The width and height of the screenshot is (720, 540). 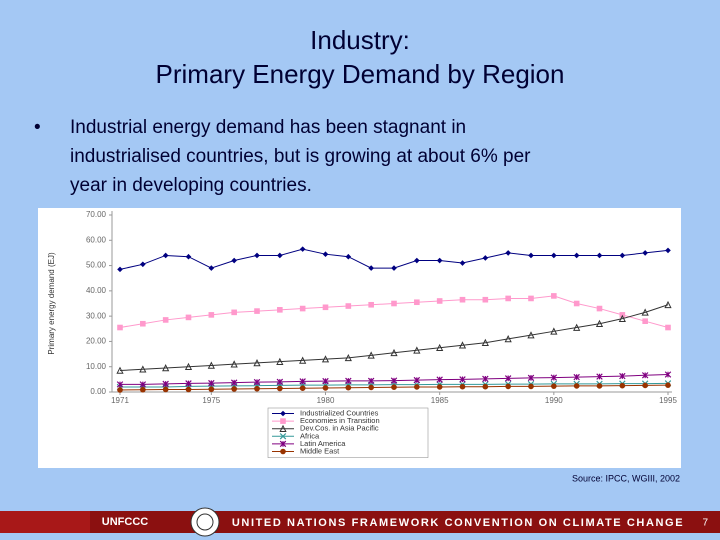 What do you see at coordinates (96, 341) in the screenshot?
I see `y-tick-label: 20.00` at bounding box center [96, 341].